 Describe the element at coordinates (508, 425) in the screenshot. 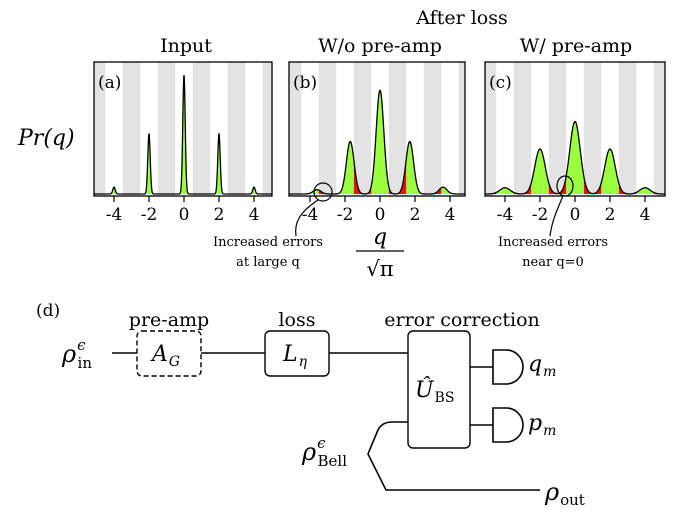

I see `detector-p-icon` at that location.